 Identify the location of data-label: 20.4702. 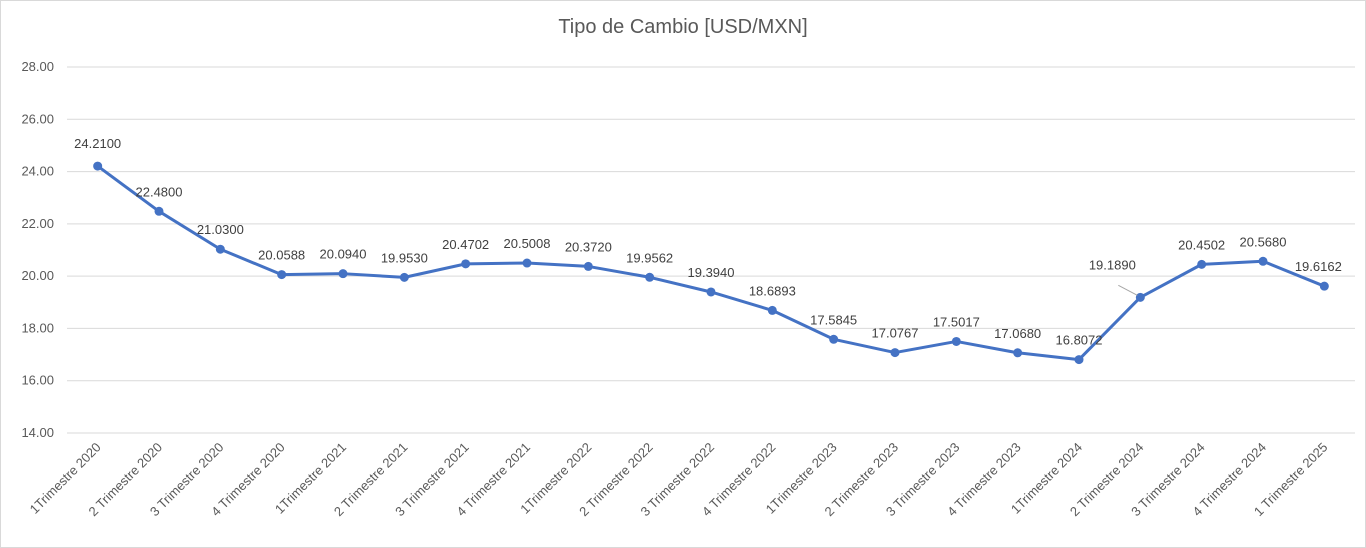
(465, 244).